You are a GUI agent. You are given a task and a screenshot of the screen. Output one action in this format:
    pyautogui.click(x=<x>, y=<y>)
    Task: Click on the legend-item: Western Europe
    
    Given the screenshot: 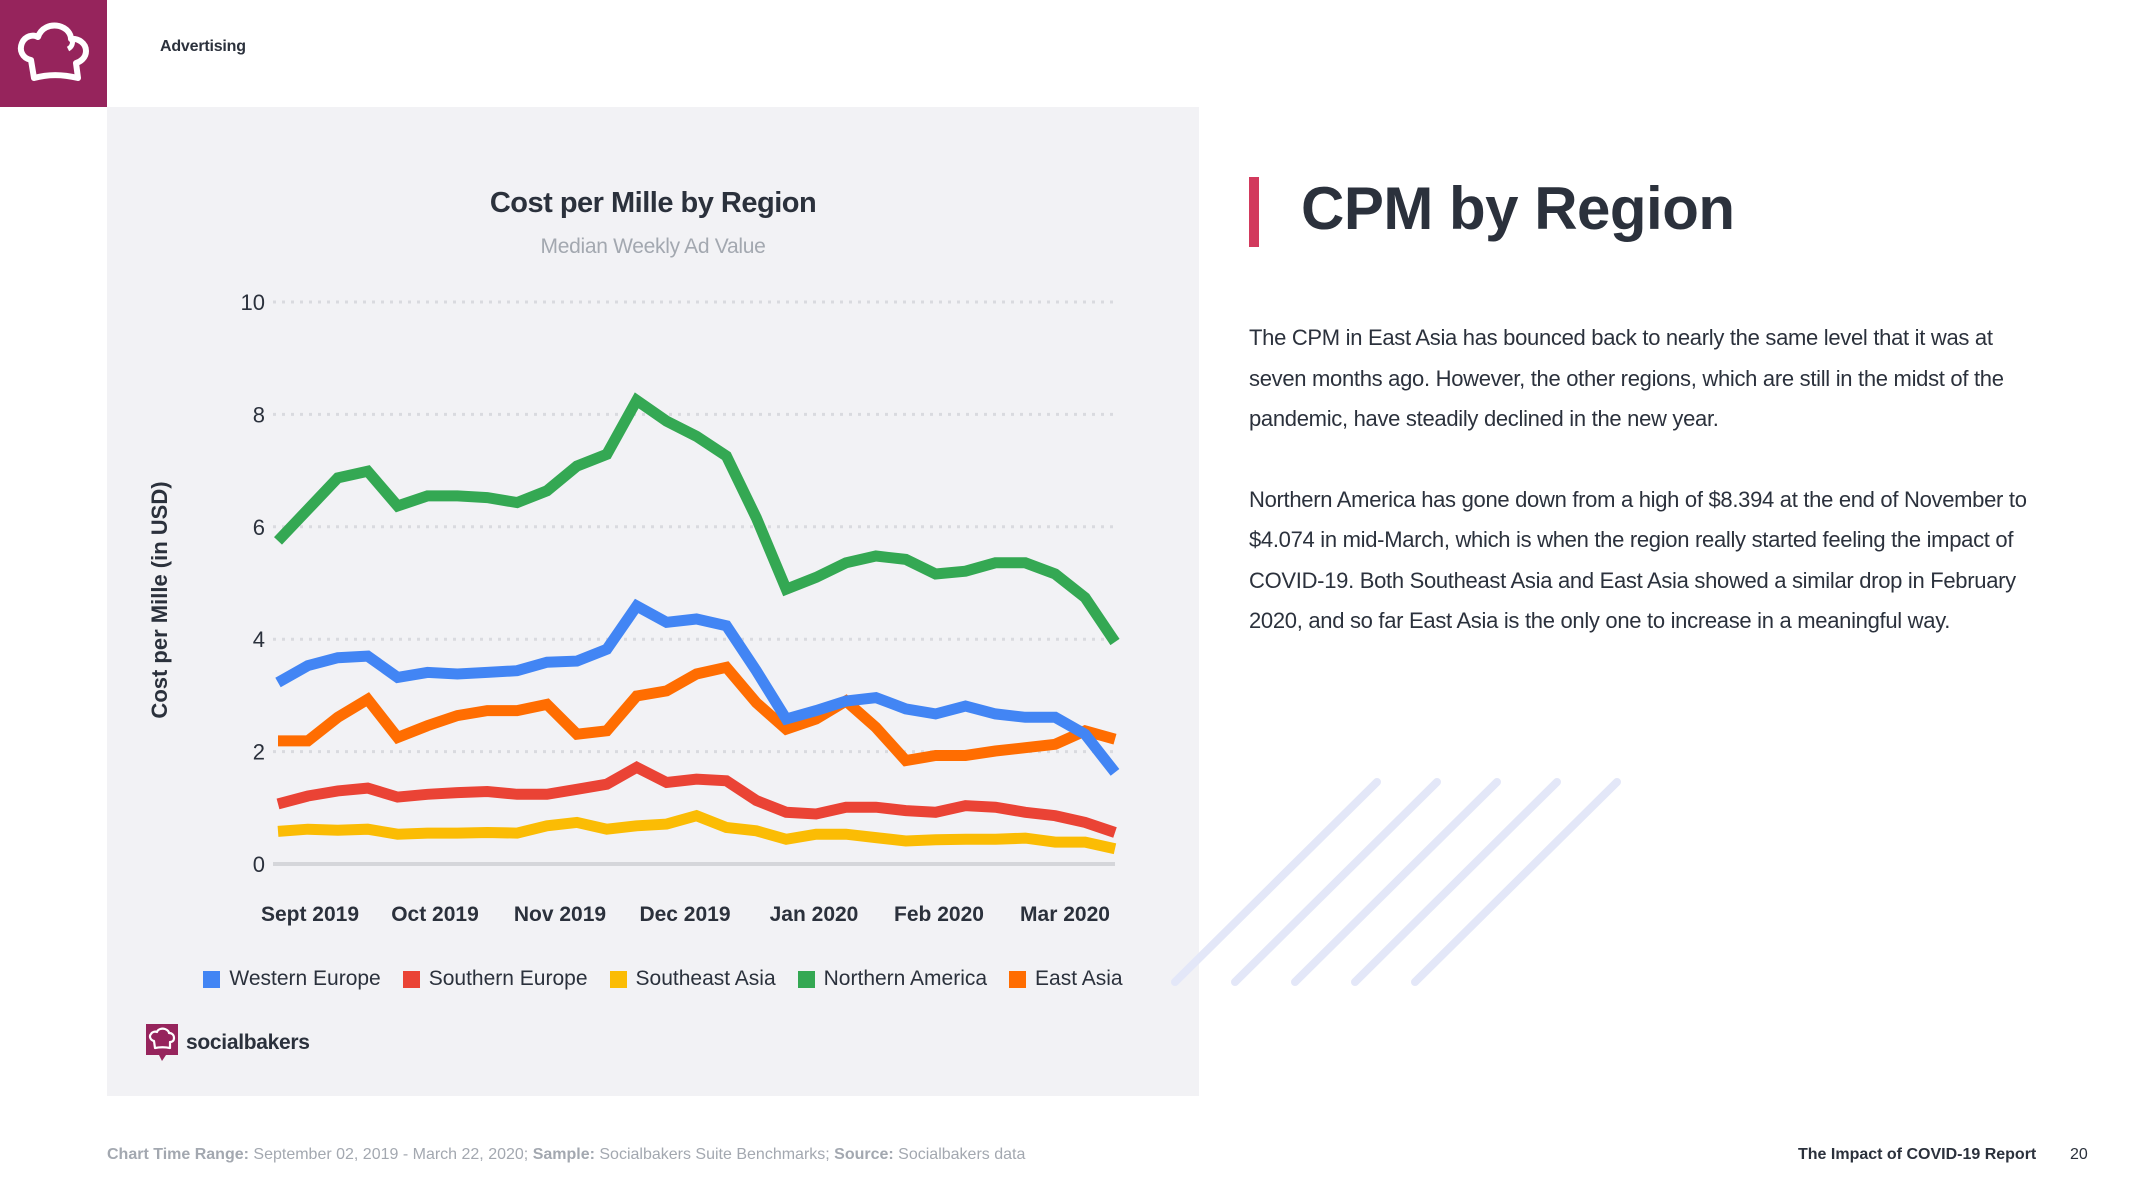 What is the action you would take?
    pyautogui.click(x=292, y=979)
    